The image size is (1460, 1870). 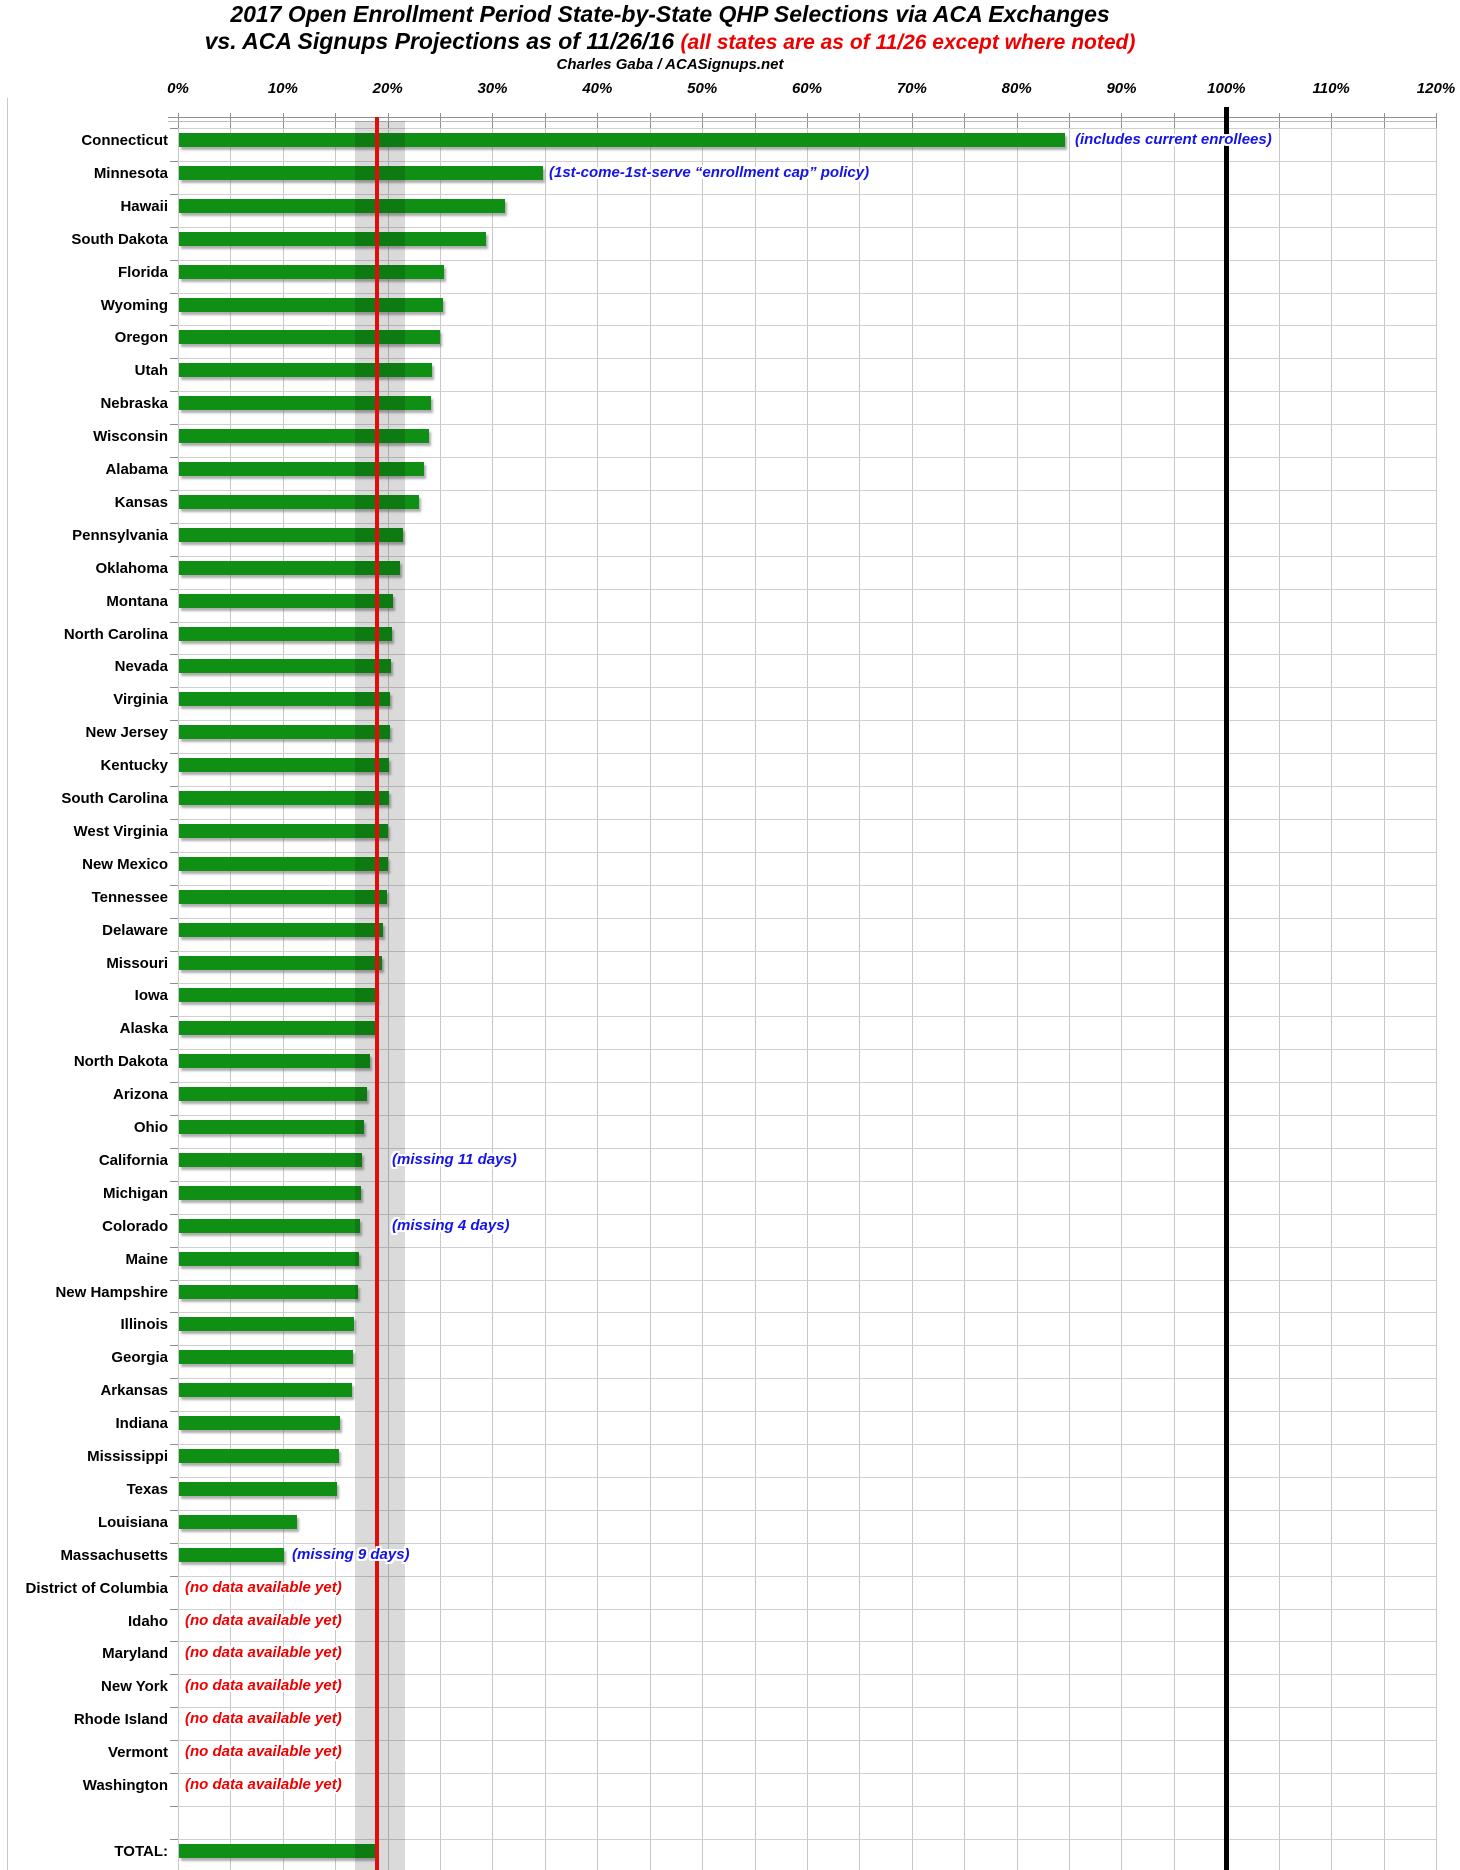 I want to click on state-label: North Carolina, so click(x=115, y=634).